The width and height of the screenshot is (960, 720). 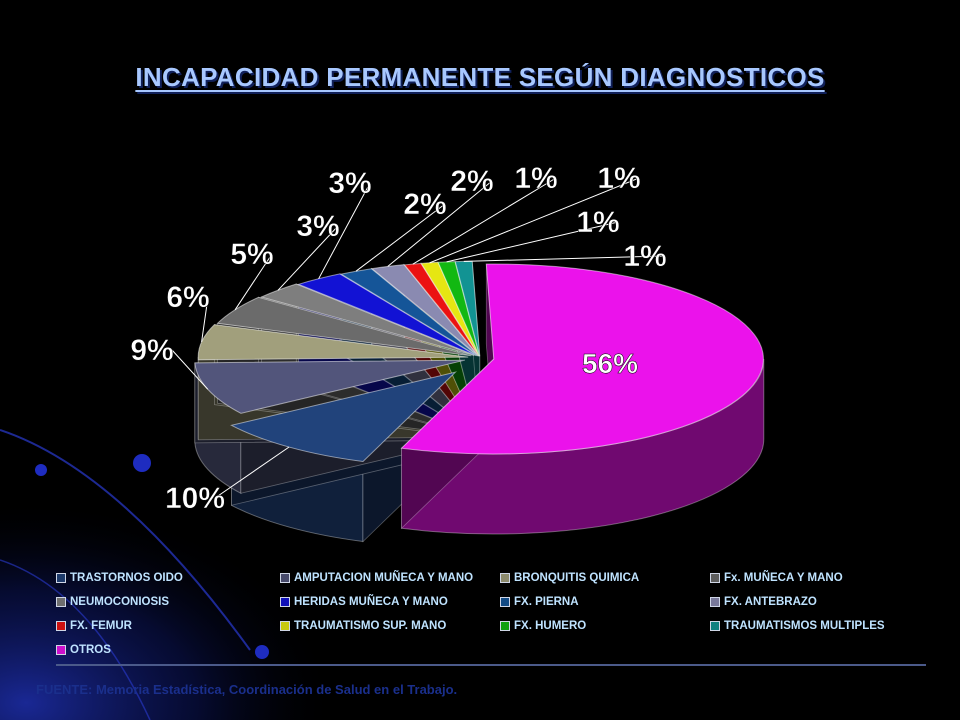 What do you see at coordinates (126, 578) in the screenshot?
I see `legend-label: TRASTORNOS OIDO` at bounding box center [126, 578].